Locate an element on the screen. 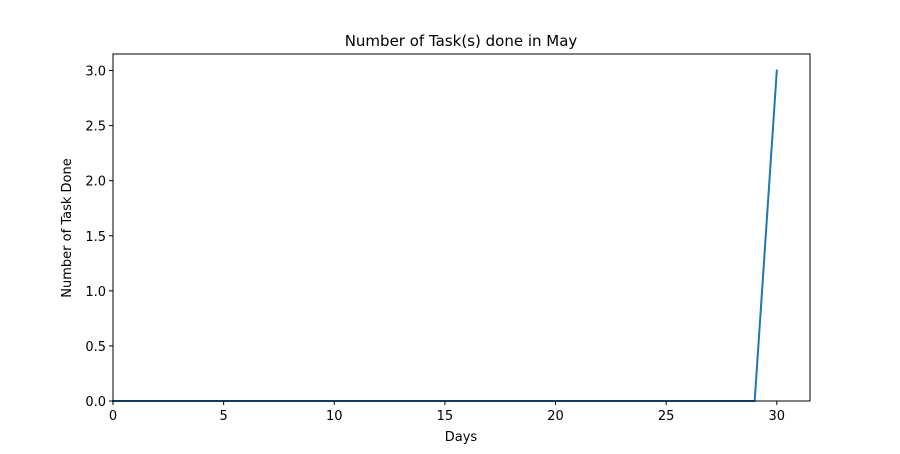 The width and height of the screenshot is (900, 454). y-tick-label-2: 1.0 is located at coordinates (95, 292).